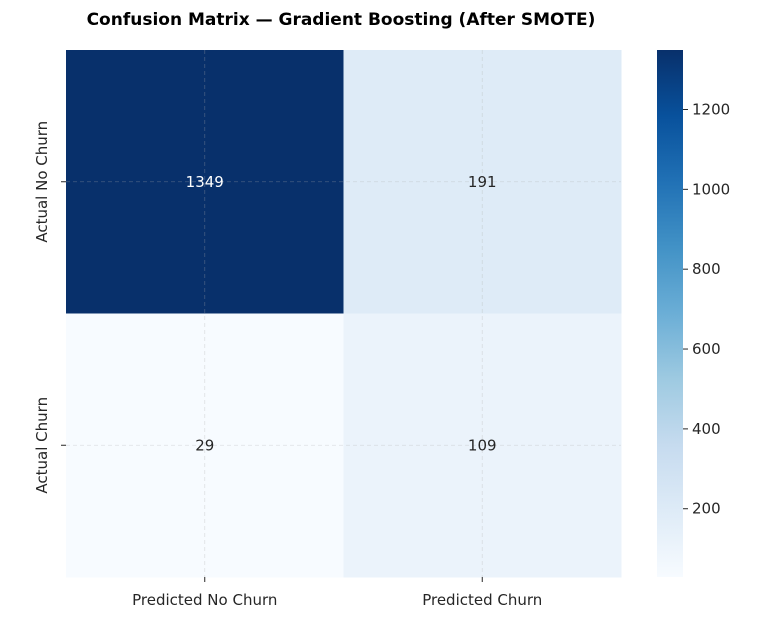 The width and height of the screenshot is (768, 621). I want to click on colorbar-gradient, so click(670, 313).